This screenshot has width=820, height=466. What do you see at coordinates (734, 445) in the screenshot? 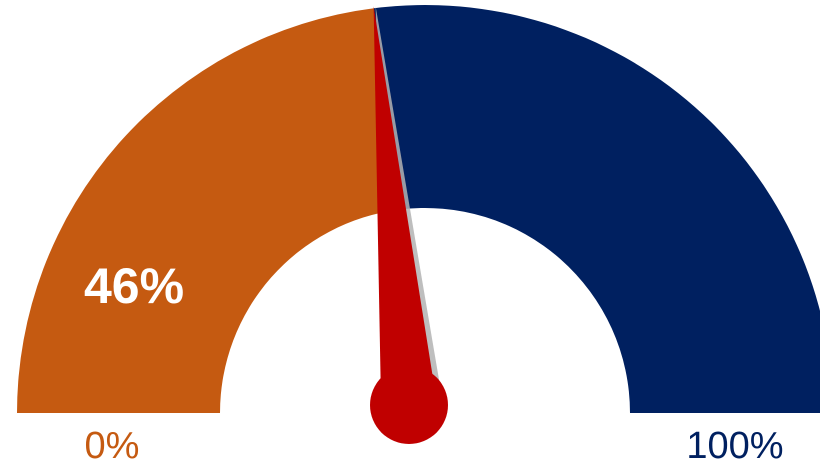
I see `gauge-max-label: 100%` at bounding box center [734, 445].